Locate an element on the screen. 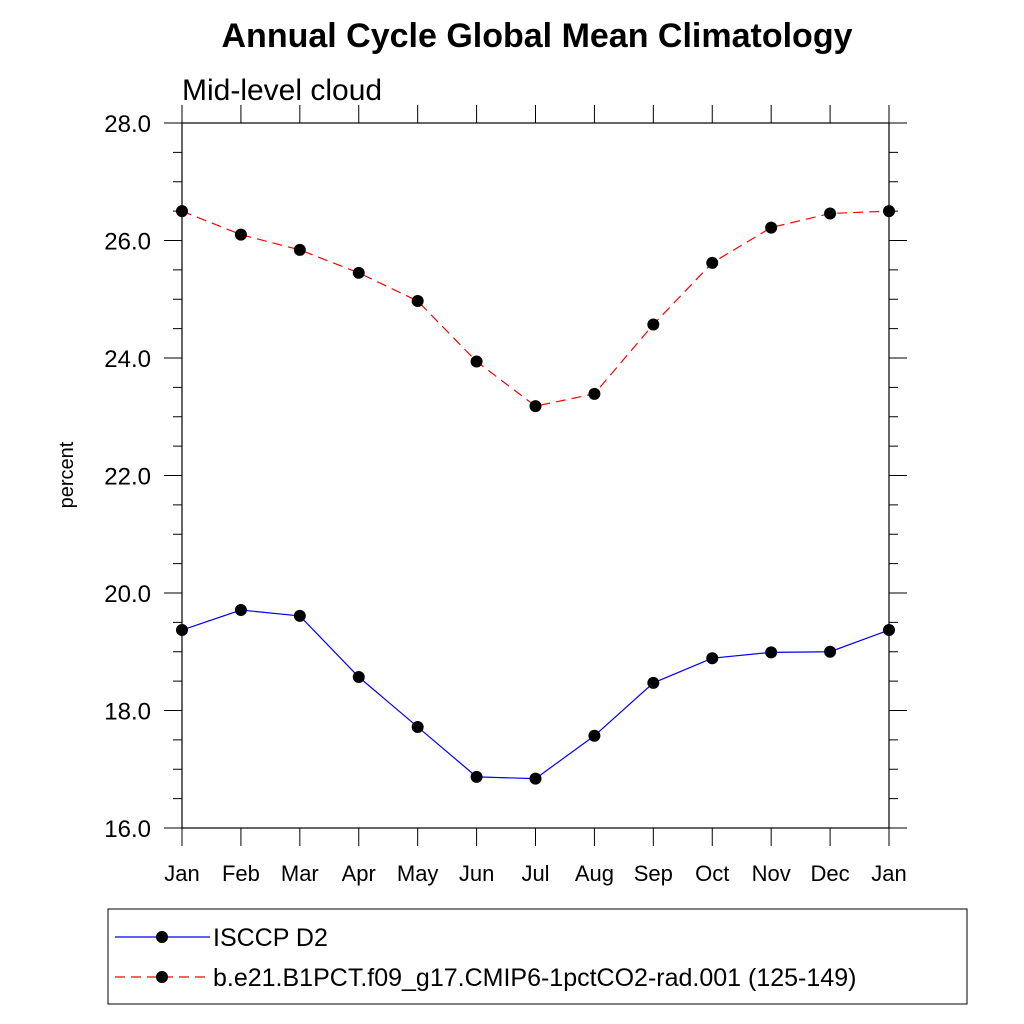  legend-box is located at coordinates (537, 956).